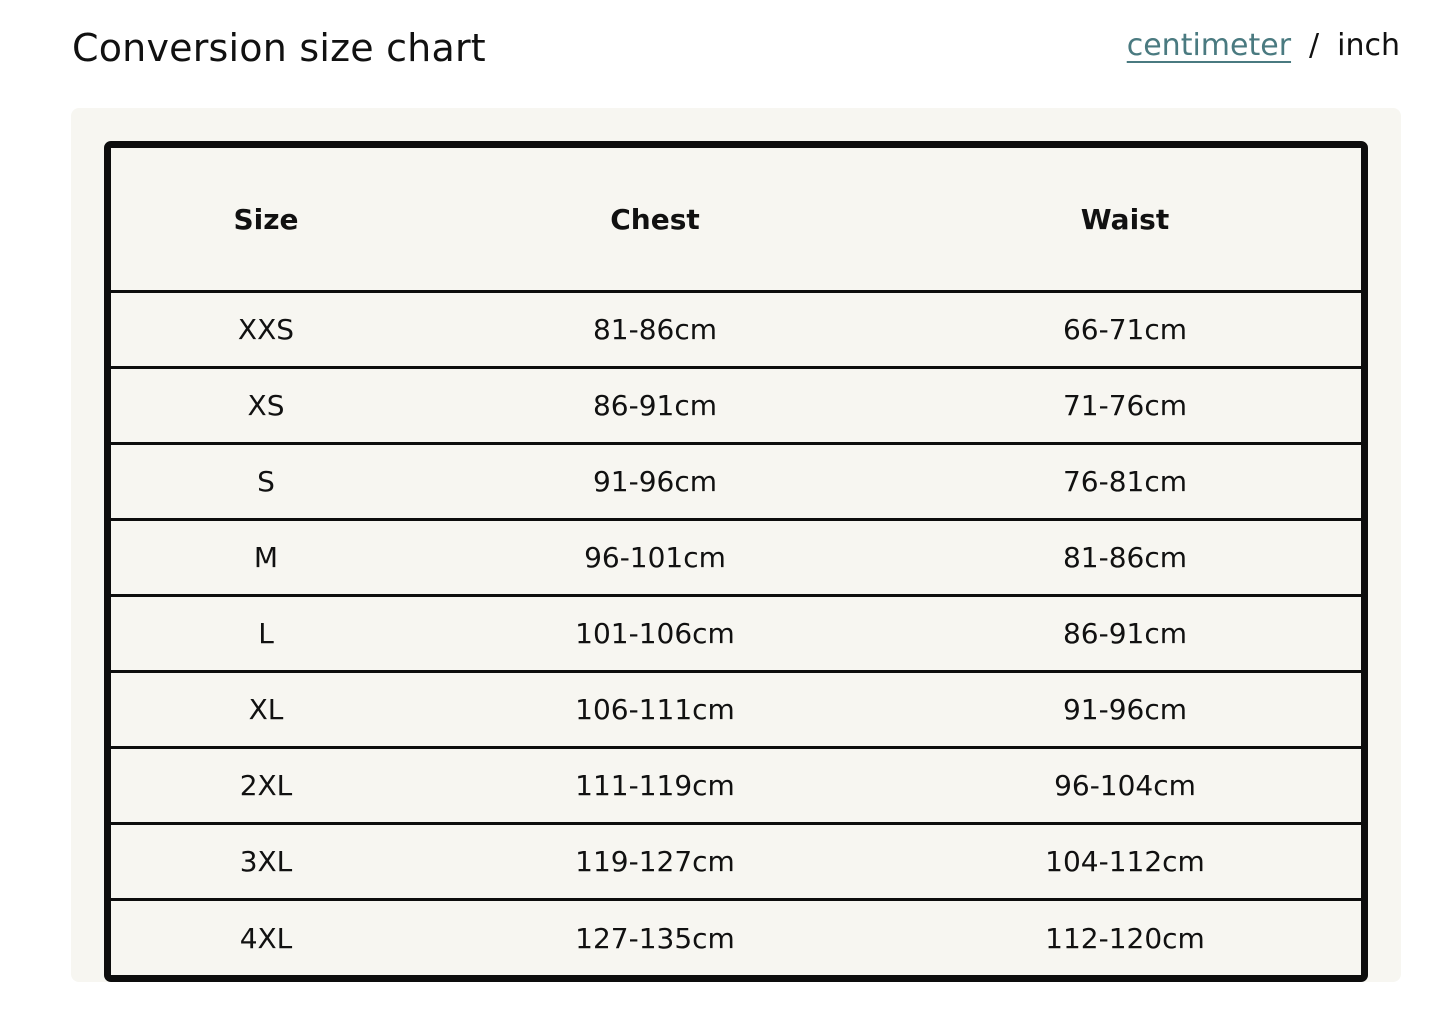 This screenshot has height=1016, width=1442. I want to click on cell-size: XS, so click(266, 406).